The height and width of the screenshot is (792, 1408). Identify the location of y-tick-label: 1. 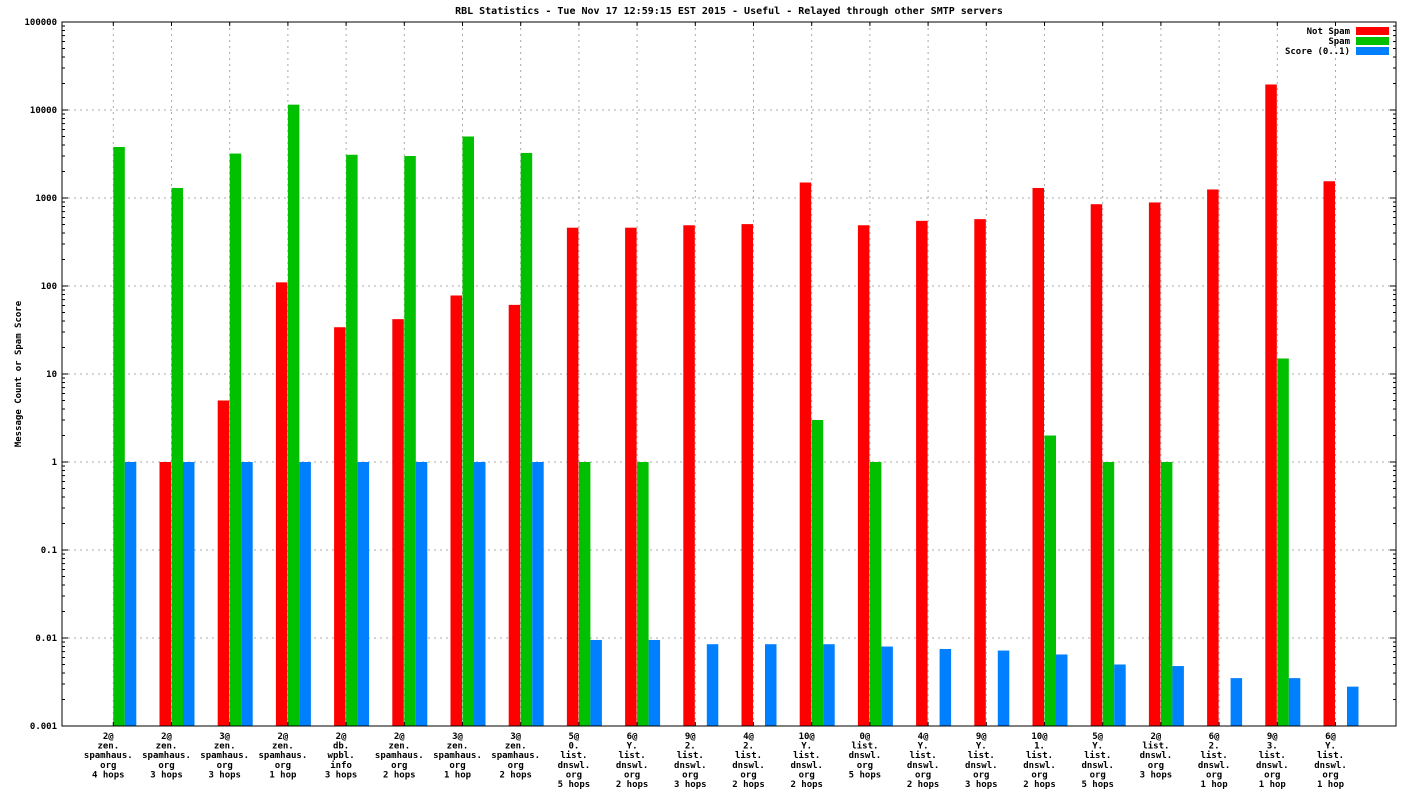
(54, 463).